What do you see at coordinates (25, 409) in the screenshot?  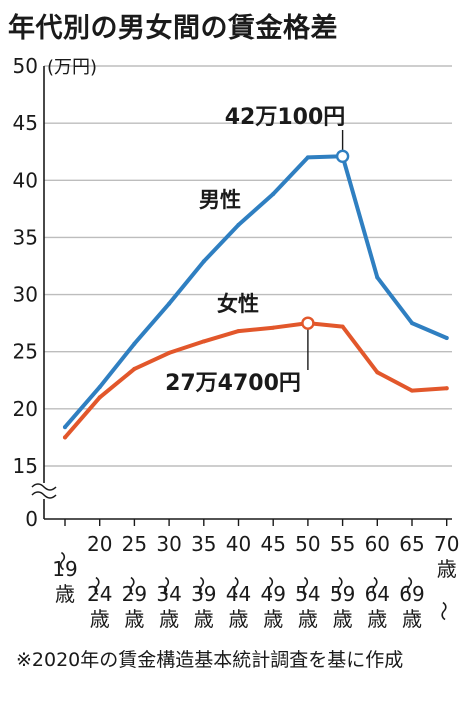 I see `y-tick-label: 20` at bounding box center [25, 409].